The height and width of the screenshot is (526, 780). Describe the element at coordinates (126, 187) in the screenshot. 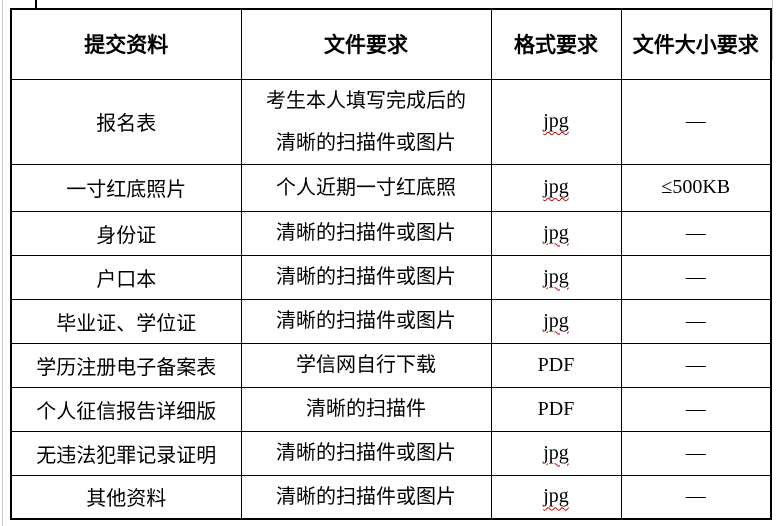

I see `material-cell: 一寸红底照片` at that location.